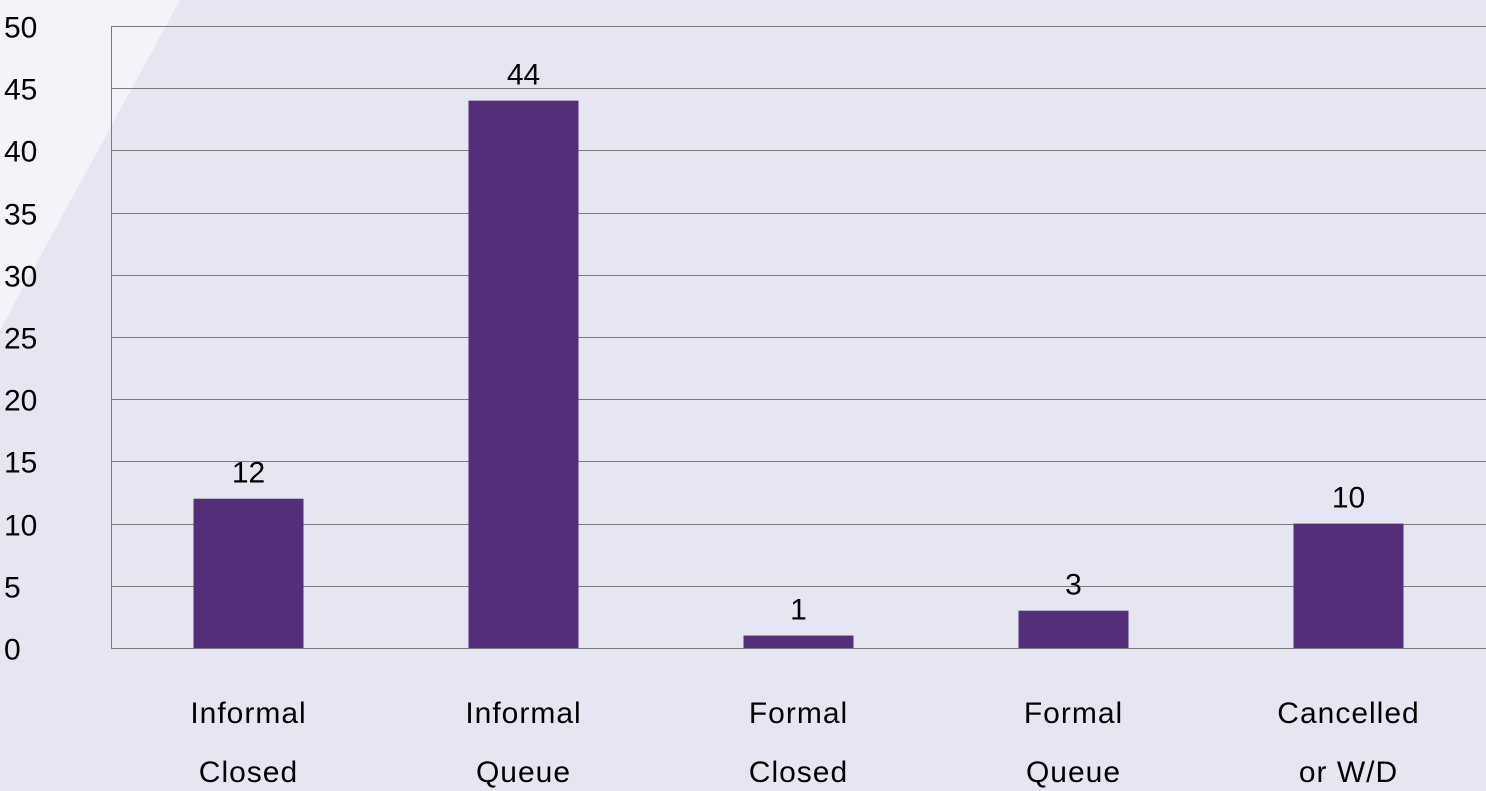 The image size is (1486, 791). What do you see at coordinates (523, 75) in the screenshot?
I see `data-label: 44` at bounding box center [523, 75].